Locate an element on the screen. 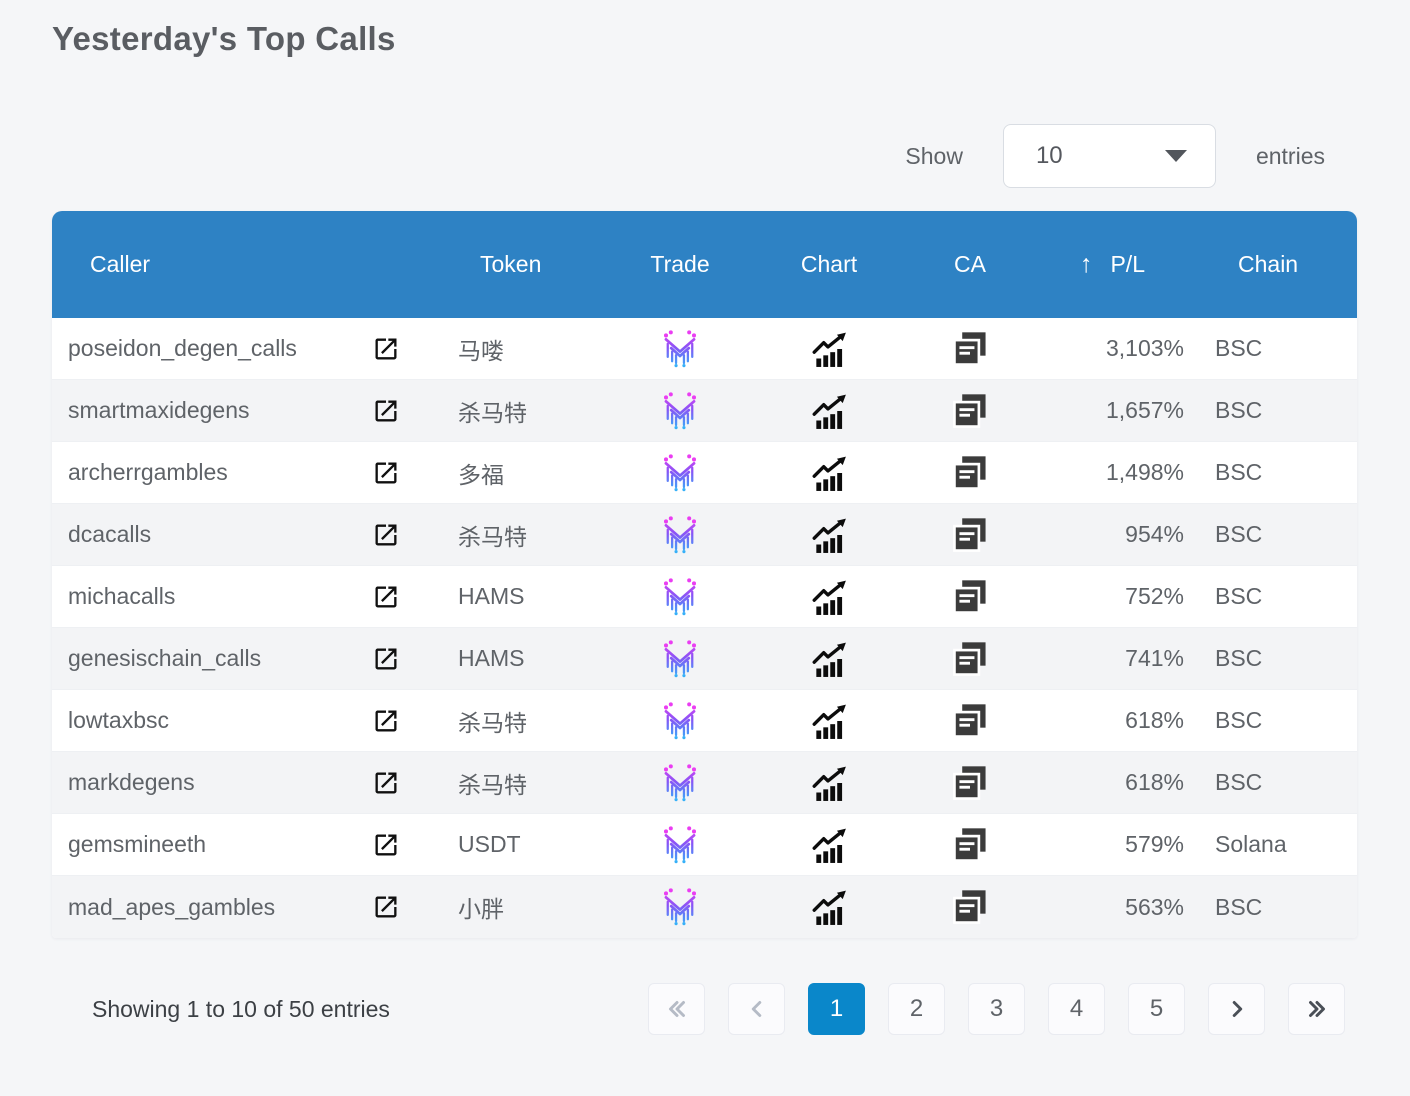 The height and width of the screenshot is (1096, 1410). token-name: 小胖 is located at coordinates (481, 909).